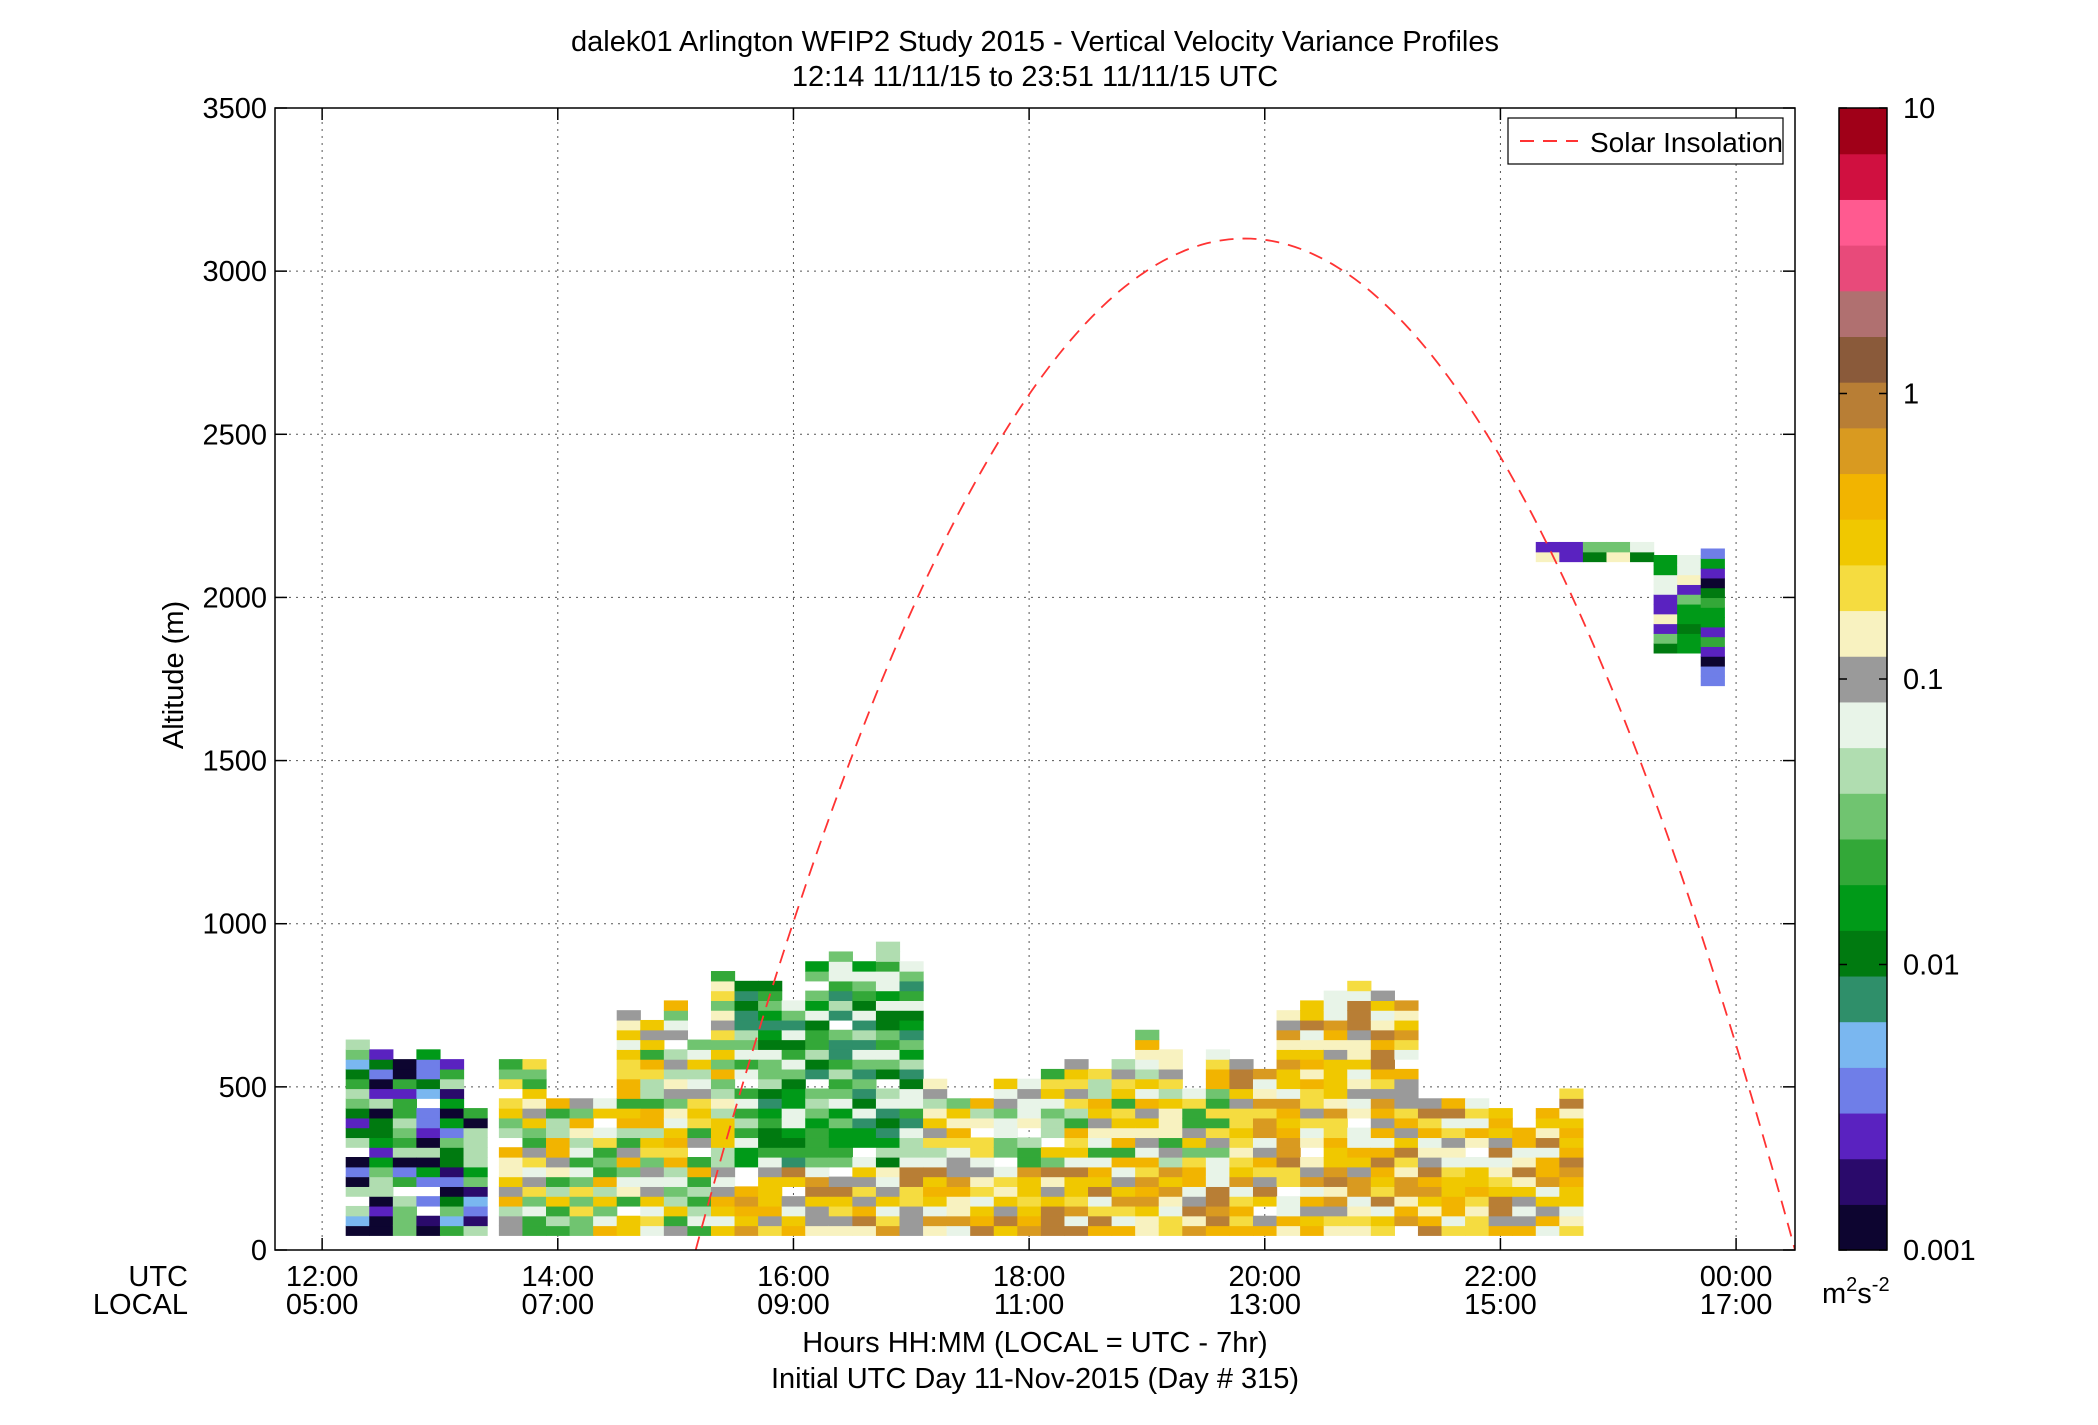  What do you see at coordinates (1939, 1251) in the screenshot?
I see `colorbar-tick-label: 0.001` at bounding box center [1939, 1251].